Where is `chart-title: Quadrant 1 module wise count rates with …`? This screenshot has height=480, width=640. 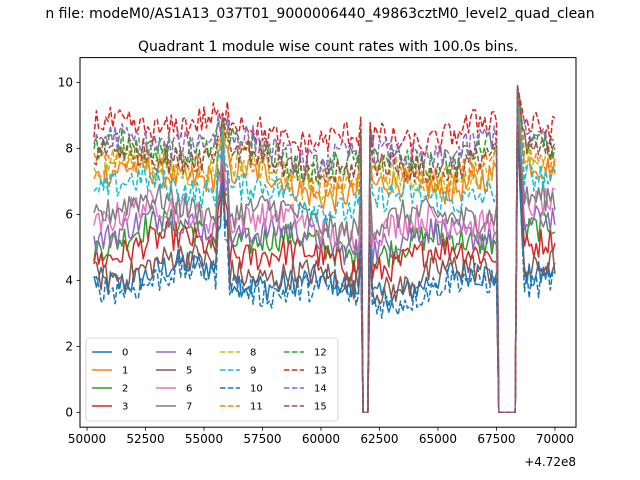 chart-title: Quadrant 1 module wise count rates with … is located at coordinates (328, 47).